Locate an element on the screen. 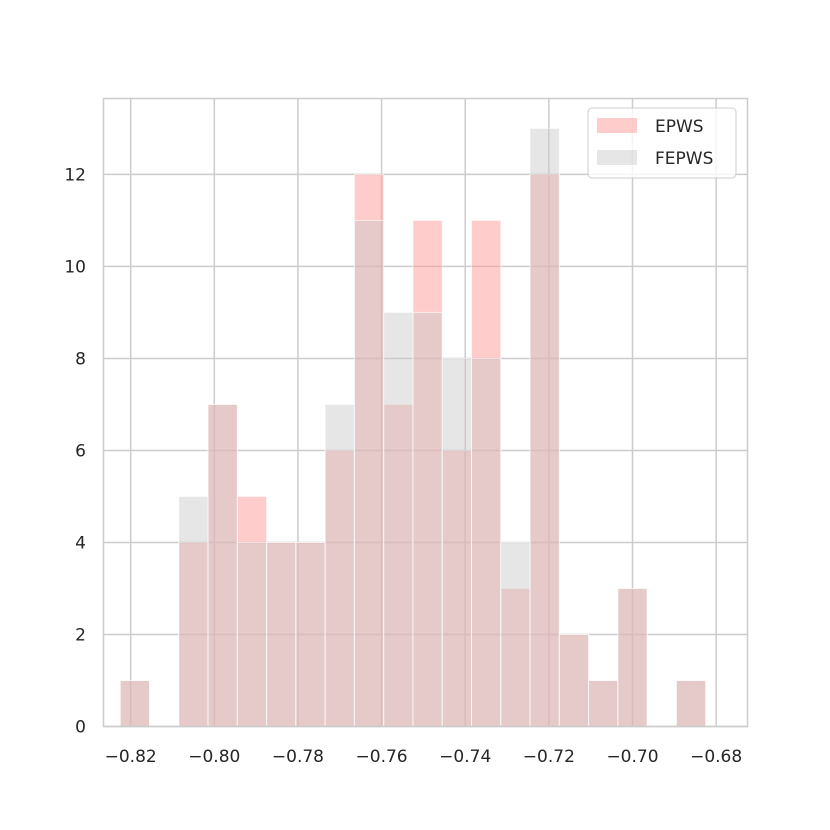  x-tick-label: −0.70 is located at coordinates (632, 757).